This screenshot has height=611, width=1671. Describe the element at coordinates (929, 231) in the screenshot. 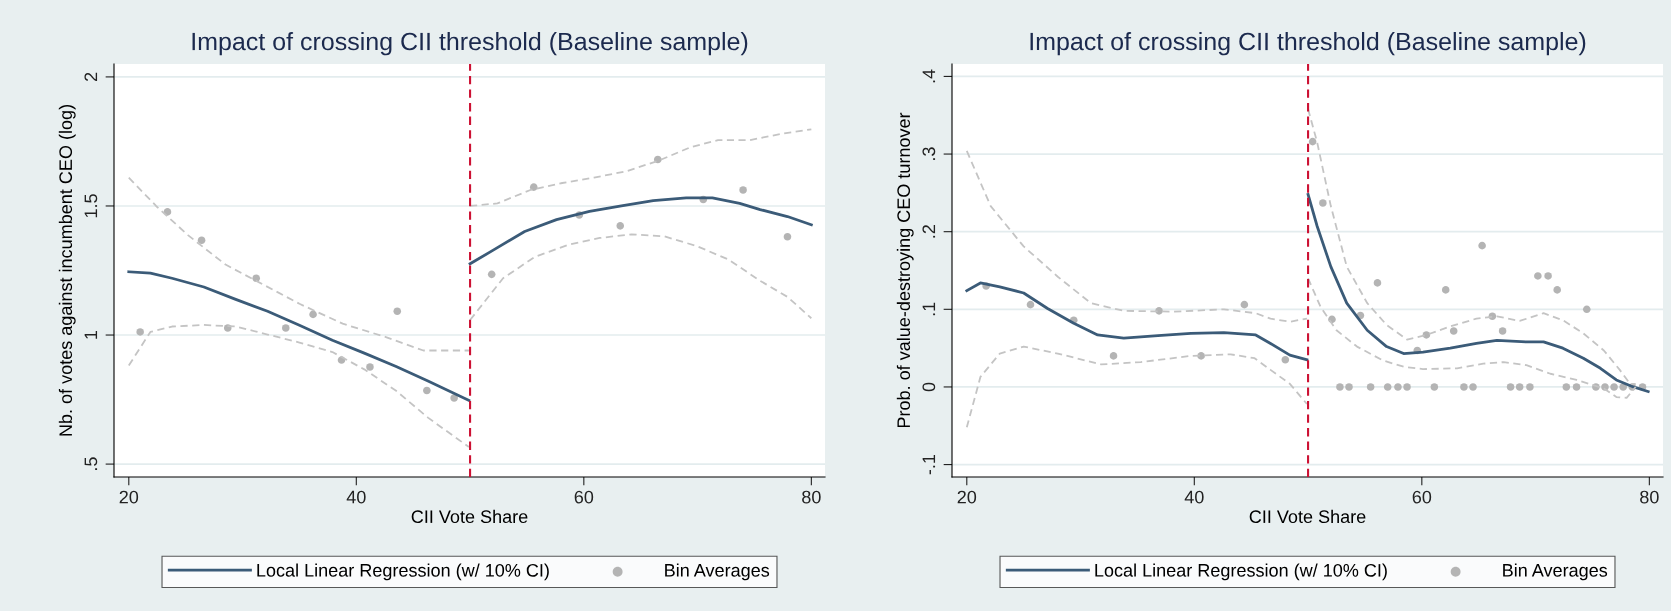

I see `y-tick-label: .2` at that location.